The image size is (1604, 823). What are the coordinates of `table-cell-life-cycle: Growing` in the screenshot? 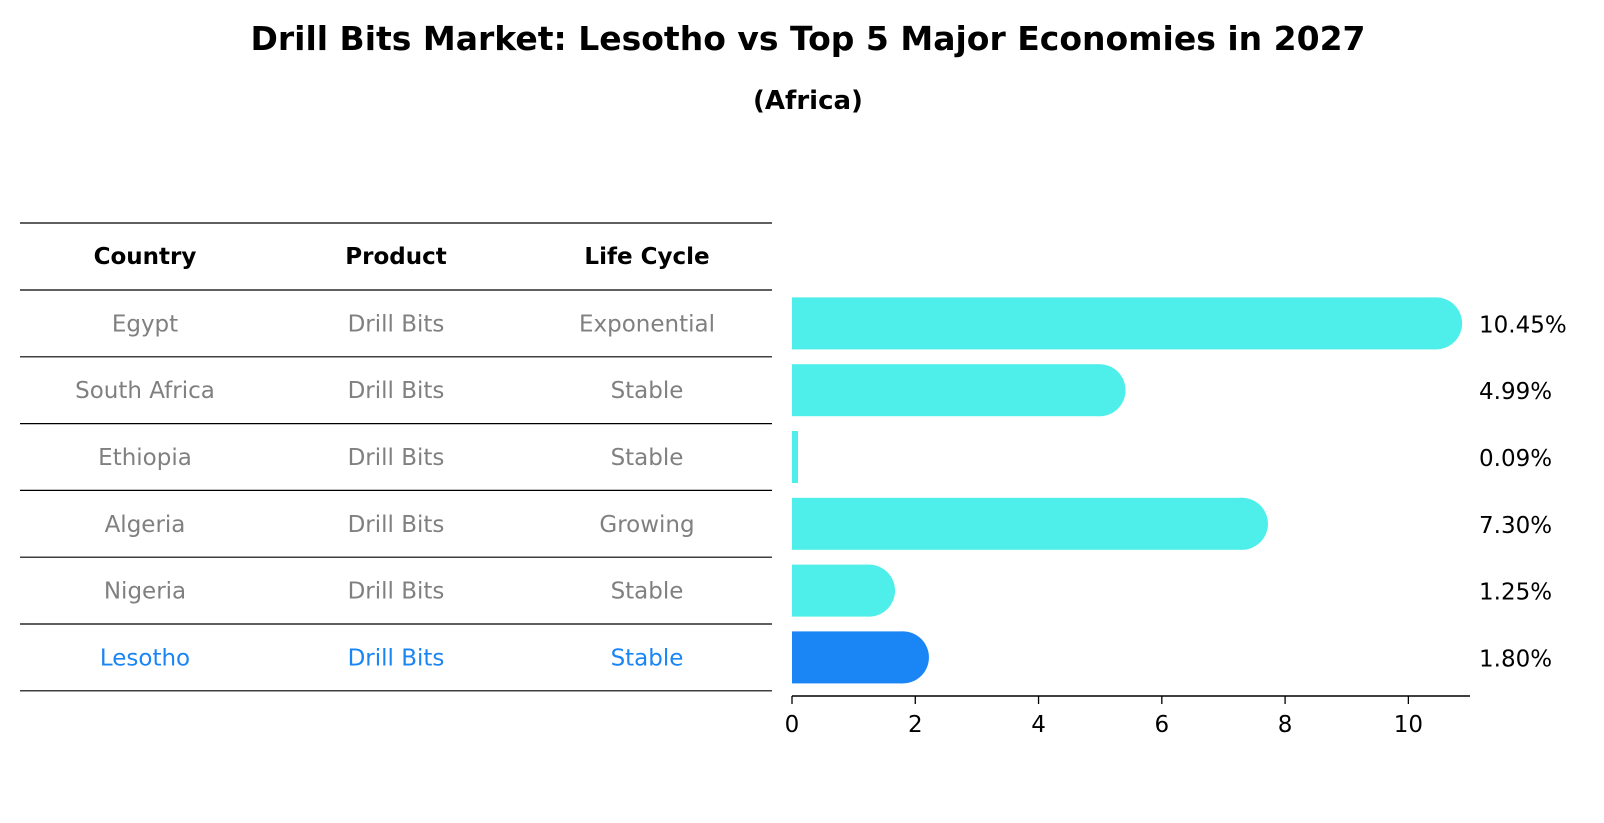 It's located at (646, 525).